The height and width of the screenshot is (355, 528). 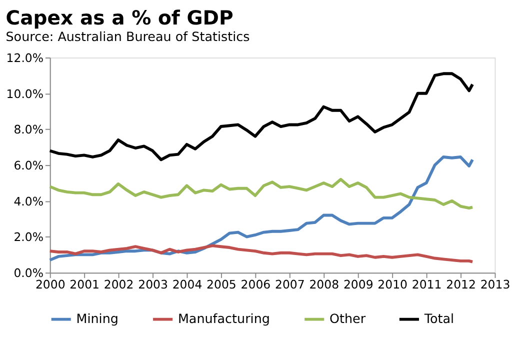 What do you see at coordinates (153, 285) in the screenshot?
I see `x-tick-label: 2003` at bounding box center [153, 285].